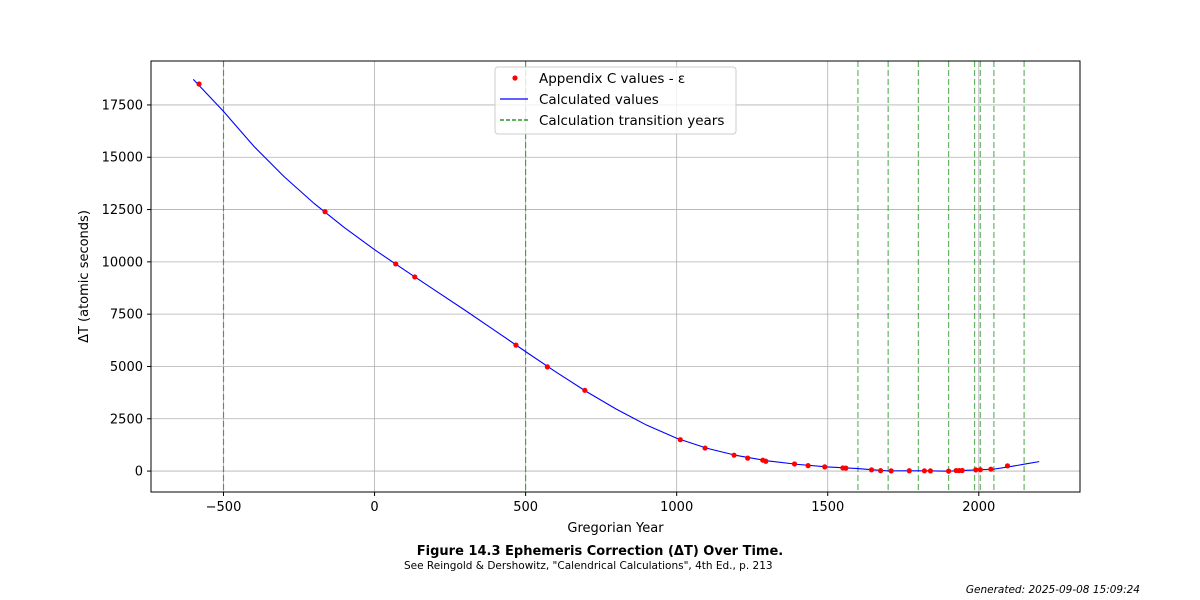 Image resolution: width=1200 pixels, height=600 pixels. I want to click on legend-box, so click(615, 100).